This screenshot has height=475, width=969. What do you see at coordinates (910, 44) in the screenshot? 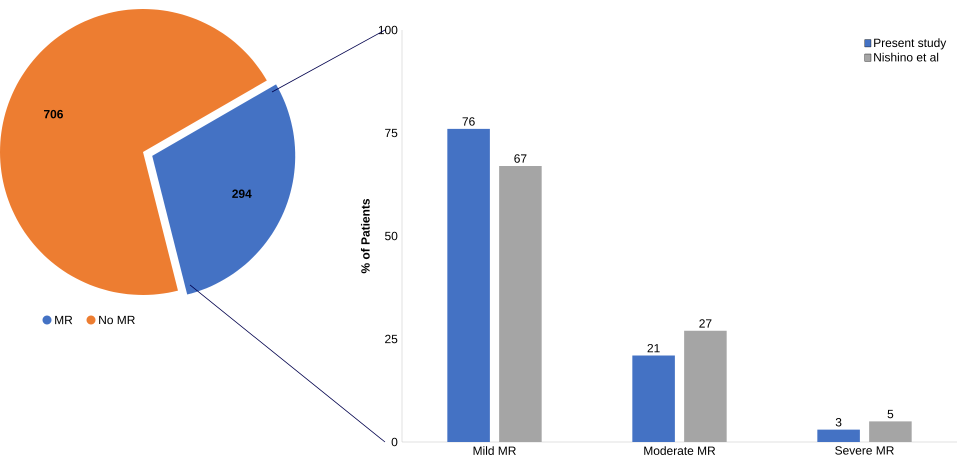
I see `legend-label: Present study` at bounding box center [910, 44].